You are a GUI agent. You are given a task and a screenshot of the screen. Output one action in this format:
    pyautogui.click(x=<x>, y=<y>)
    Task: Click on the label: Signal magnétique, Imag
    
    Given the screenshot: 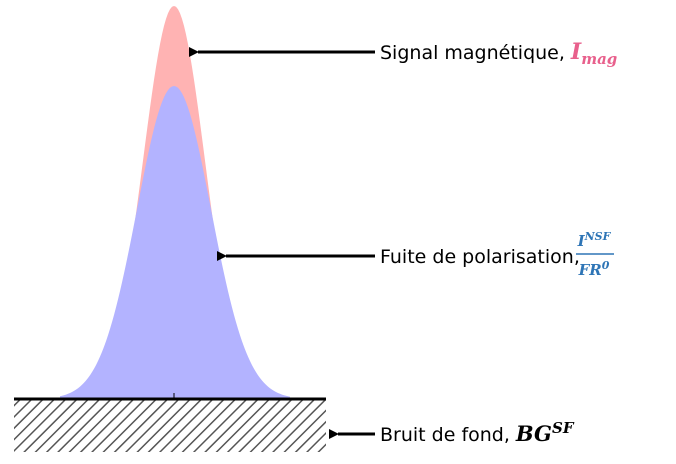 What is the action you would take?
    pyautogui.click(x=498, y=53)
    